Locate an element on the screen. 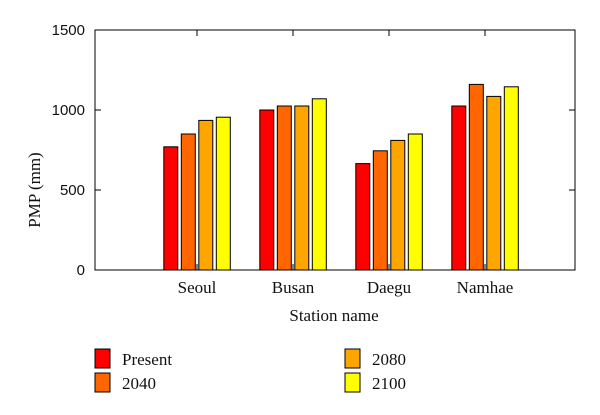  bar-namhae-present is located at coordinates (459, 188).